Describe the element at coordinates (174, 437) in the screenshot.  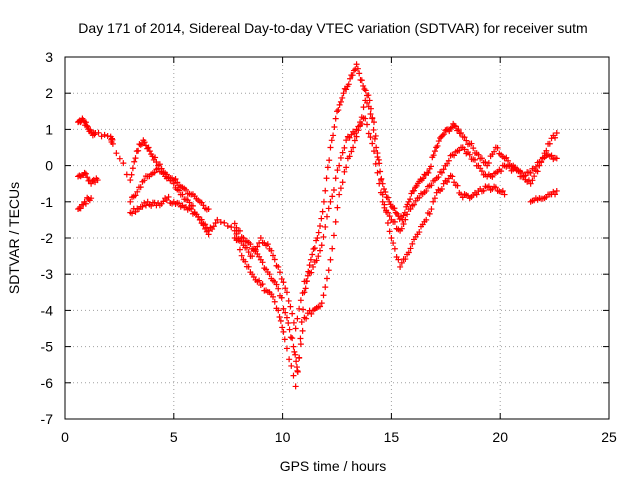
I see `x-tick-label: 5` at that location.